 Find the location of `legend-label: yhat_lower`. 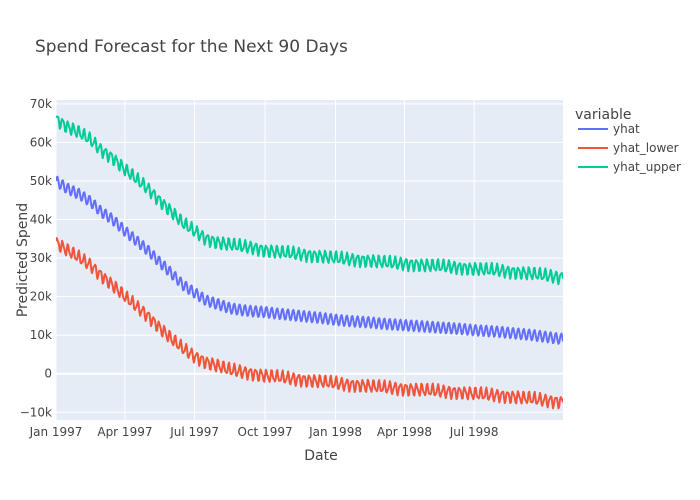

legend-label: yhat_lower is located at coordinates (646, 148).